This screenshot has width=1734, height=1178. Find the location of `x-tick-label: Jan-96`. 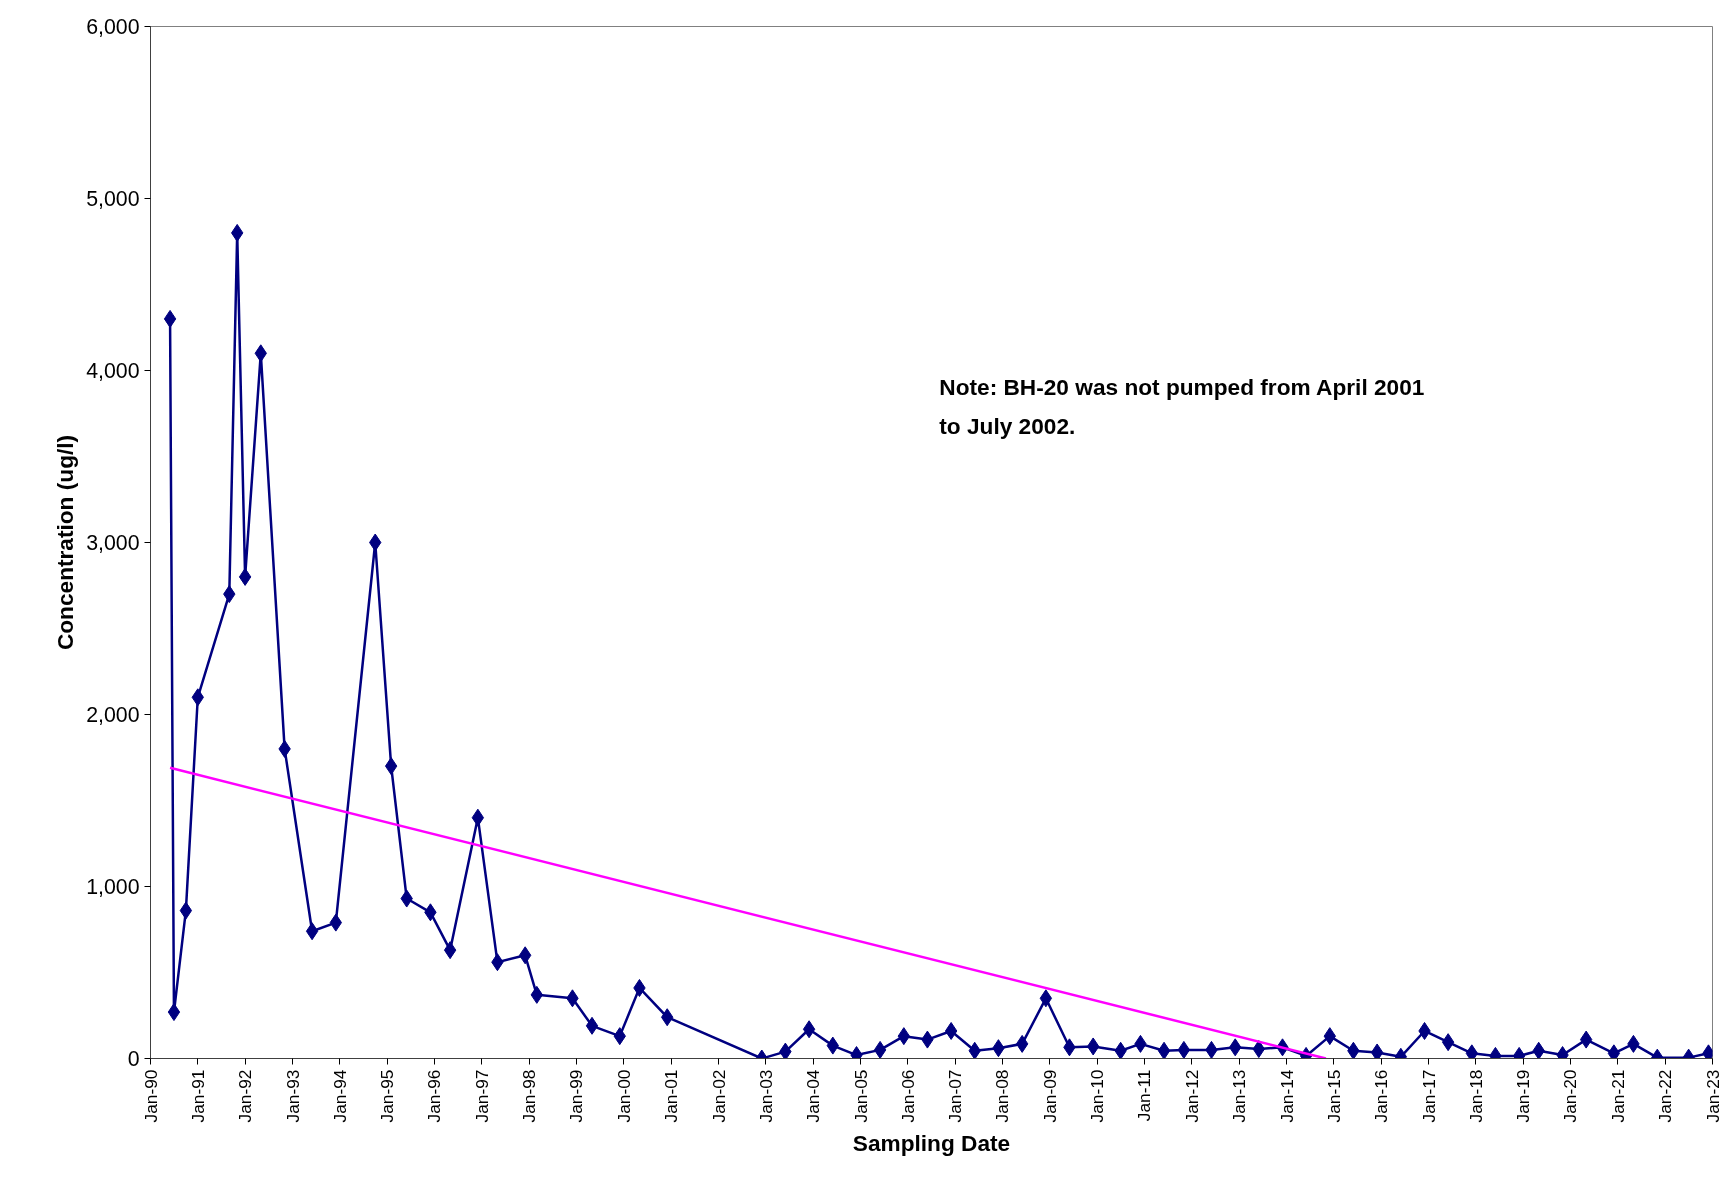

x-tick-label: Jan-96 is located at coordinates (434, 1096).